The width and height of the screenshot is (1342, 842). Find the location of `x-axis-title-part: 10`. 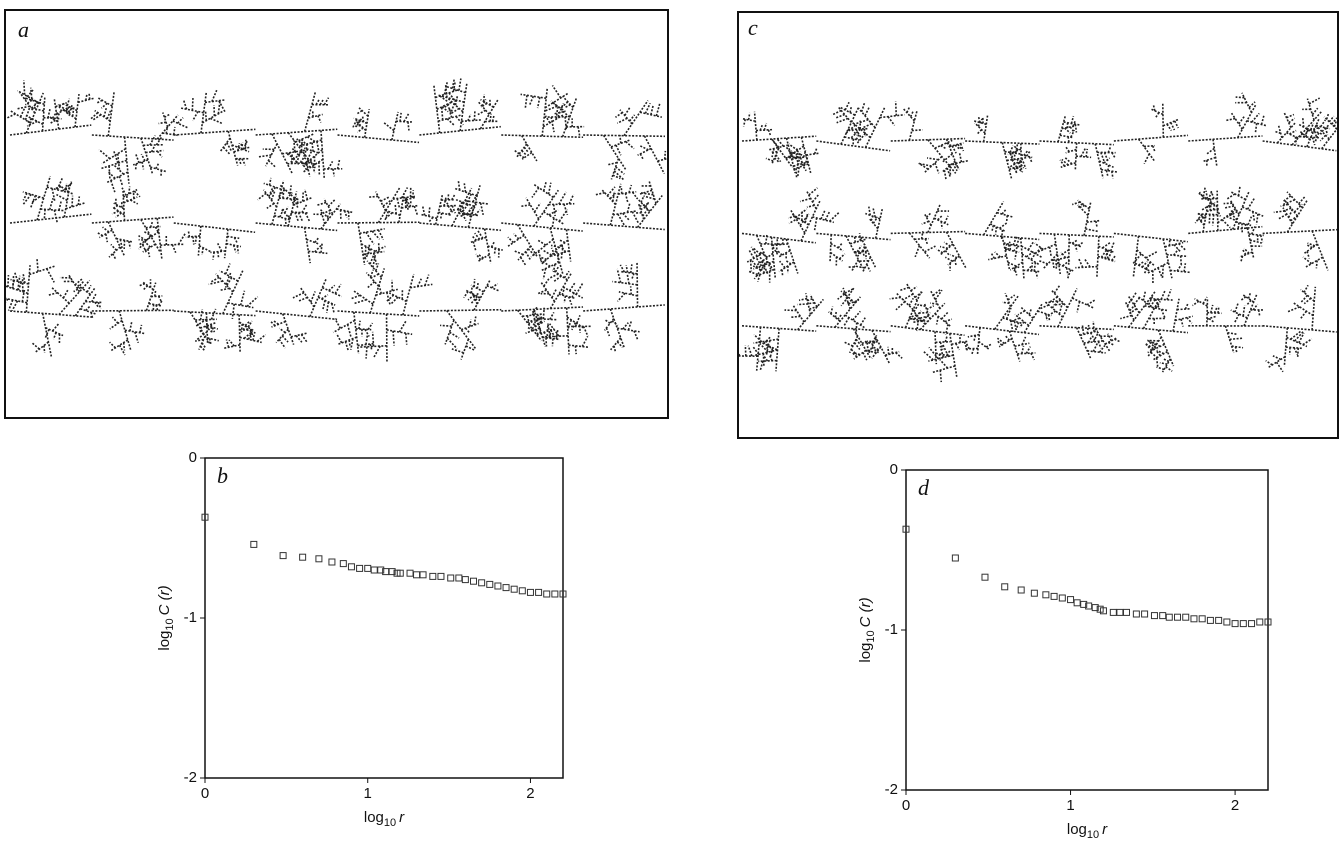

x-axis-title-part: 10 is located at coordinates (390, 823).